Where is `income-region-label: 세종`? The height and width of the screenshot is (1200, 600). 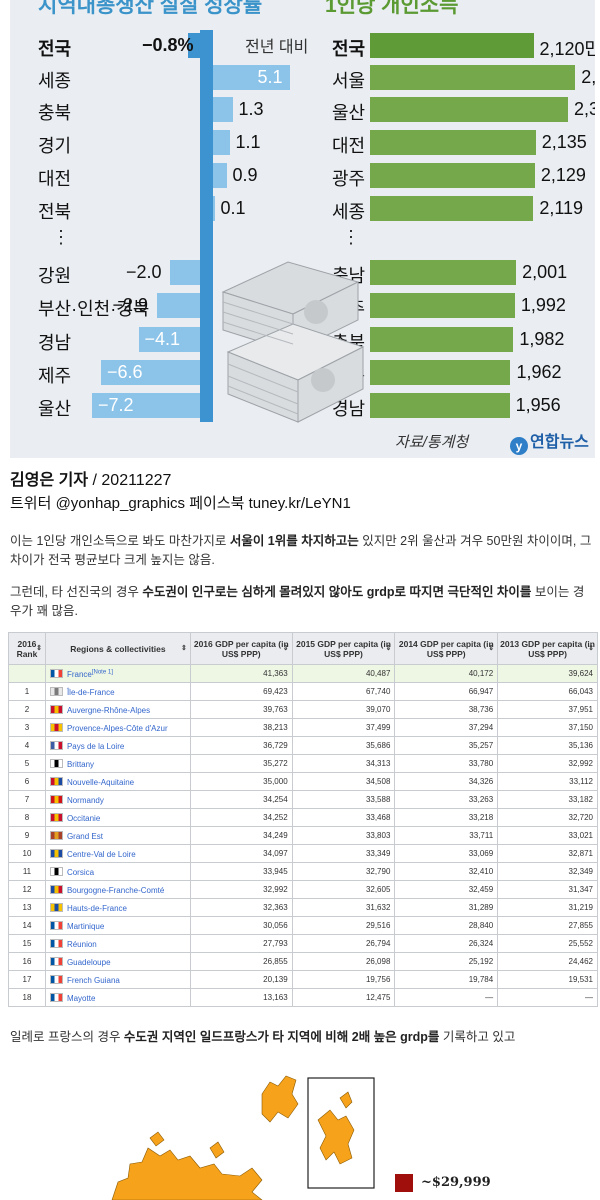 income-region-label: 세종 is located at coordinates (349, 212).